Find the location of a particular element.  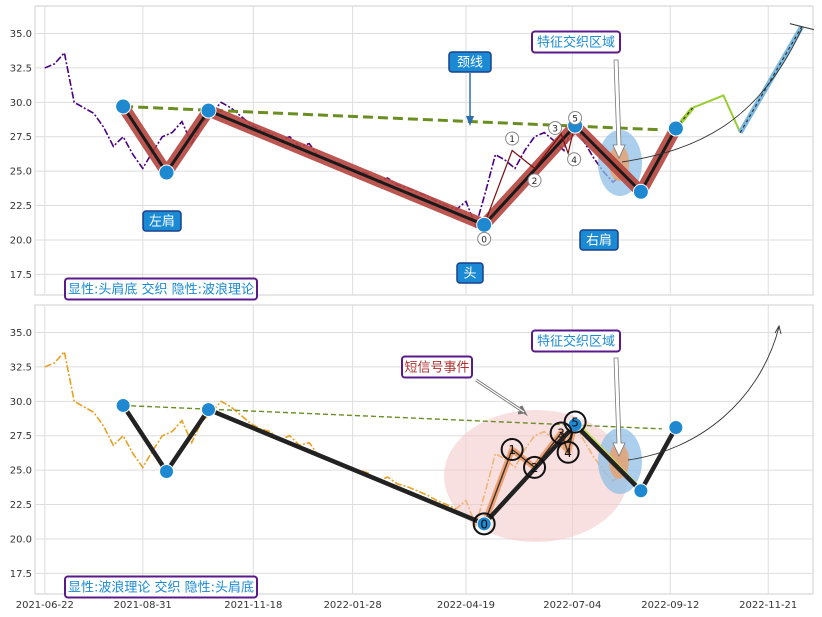

short-signal-area is located at coordinates (536, 476).